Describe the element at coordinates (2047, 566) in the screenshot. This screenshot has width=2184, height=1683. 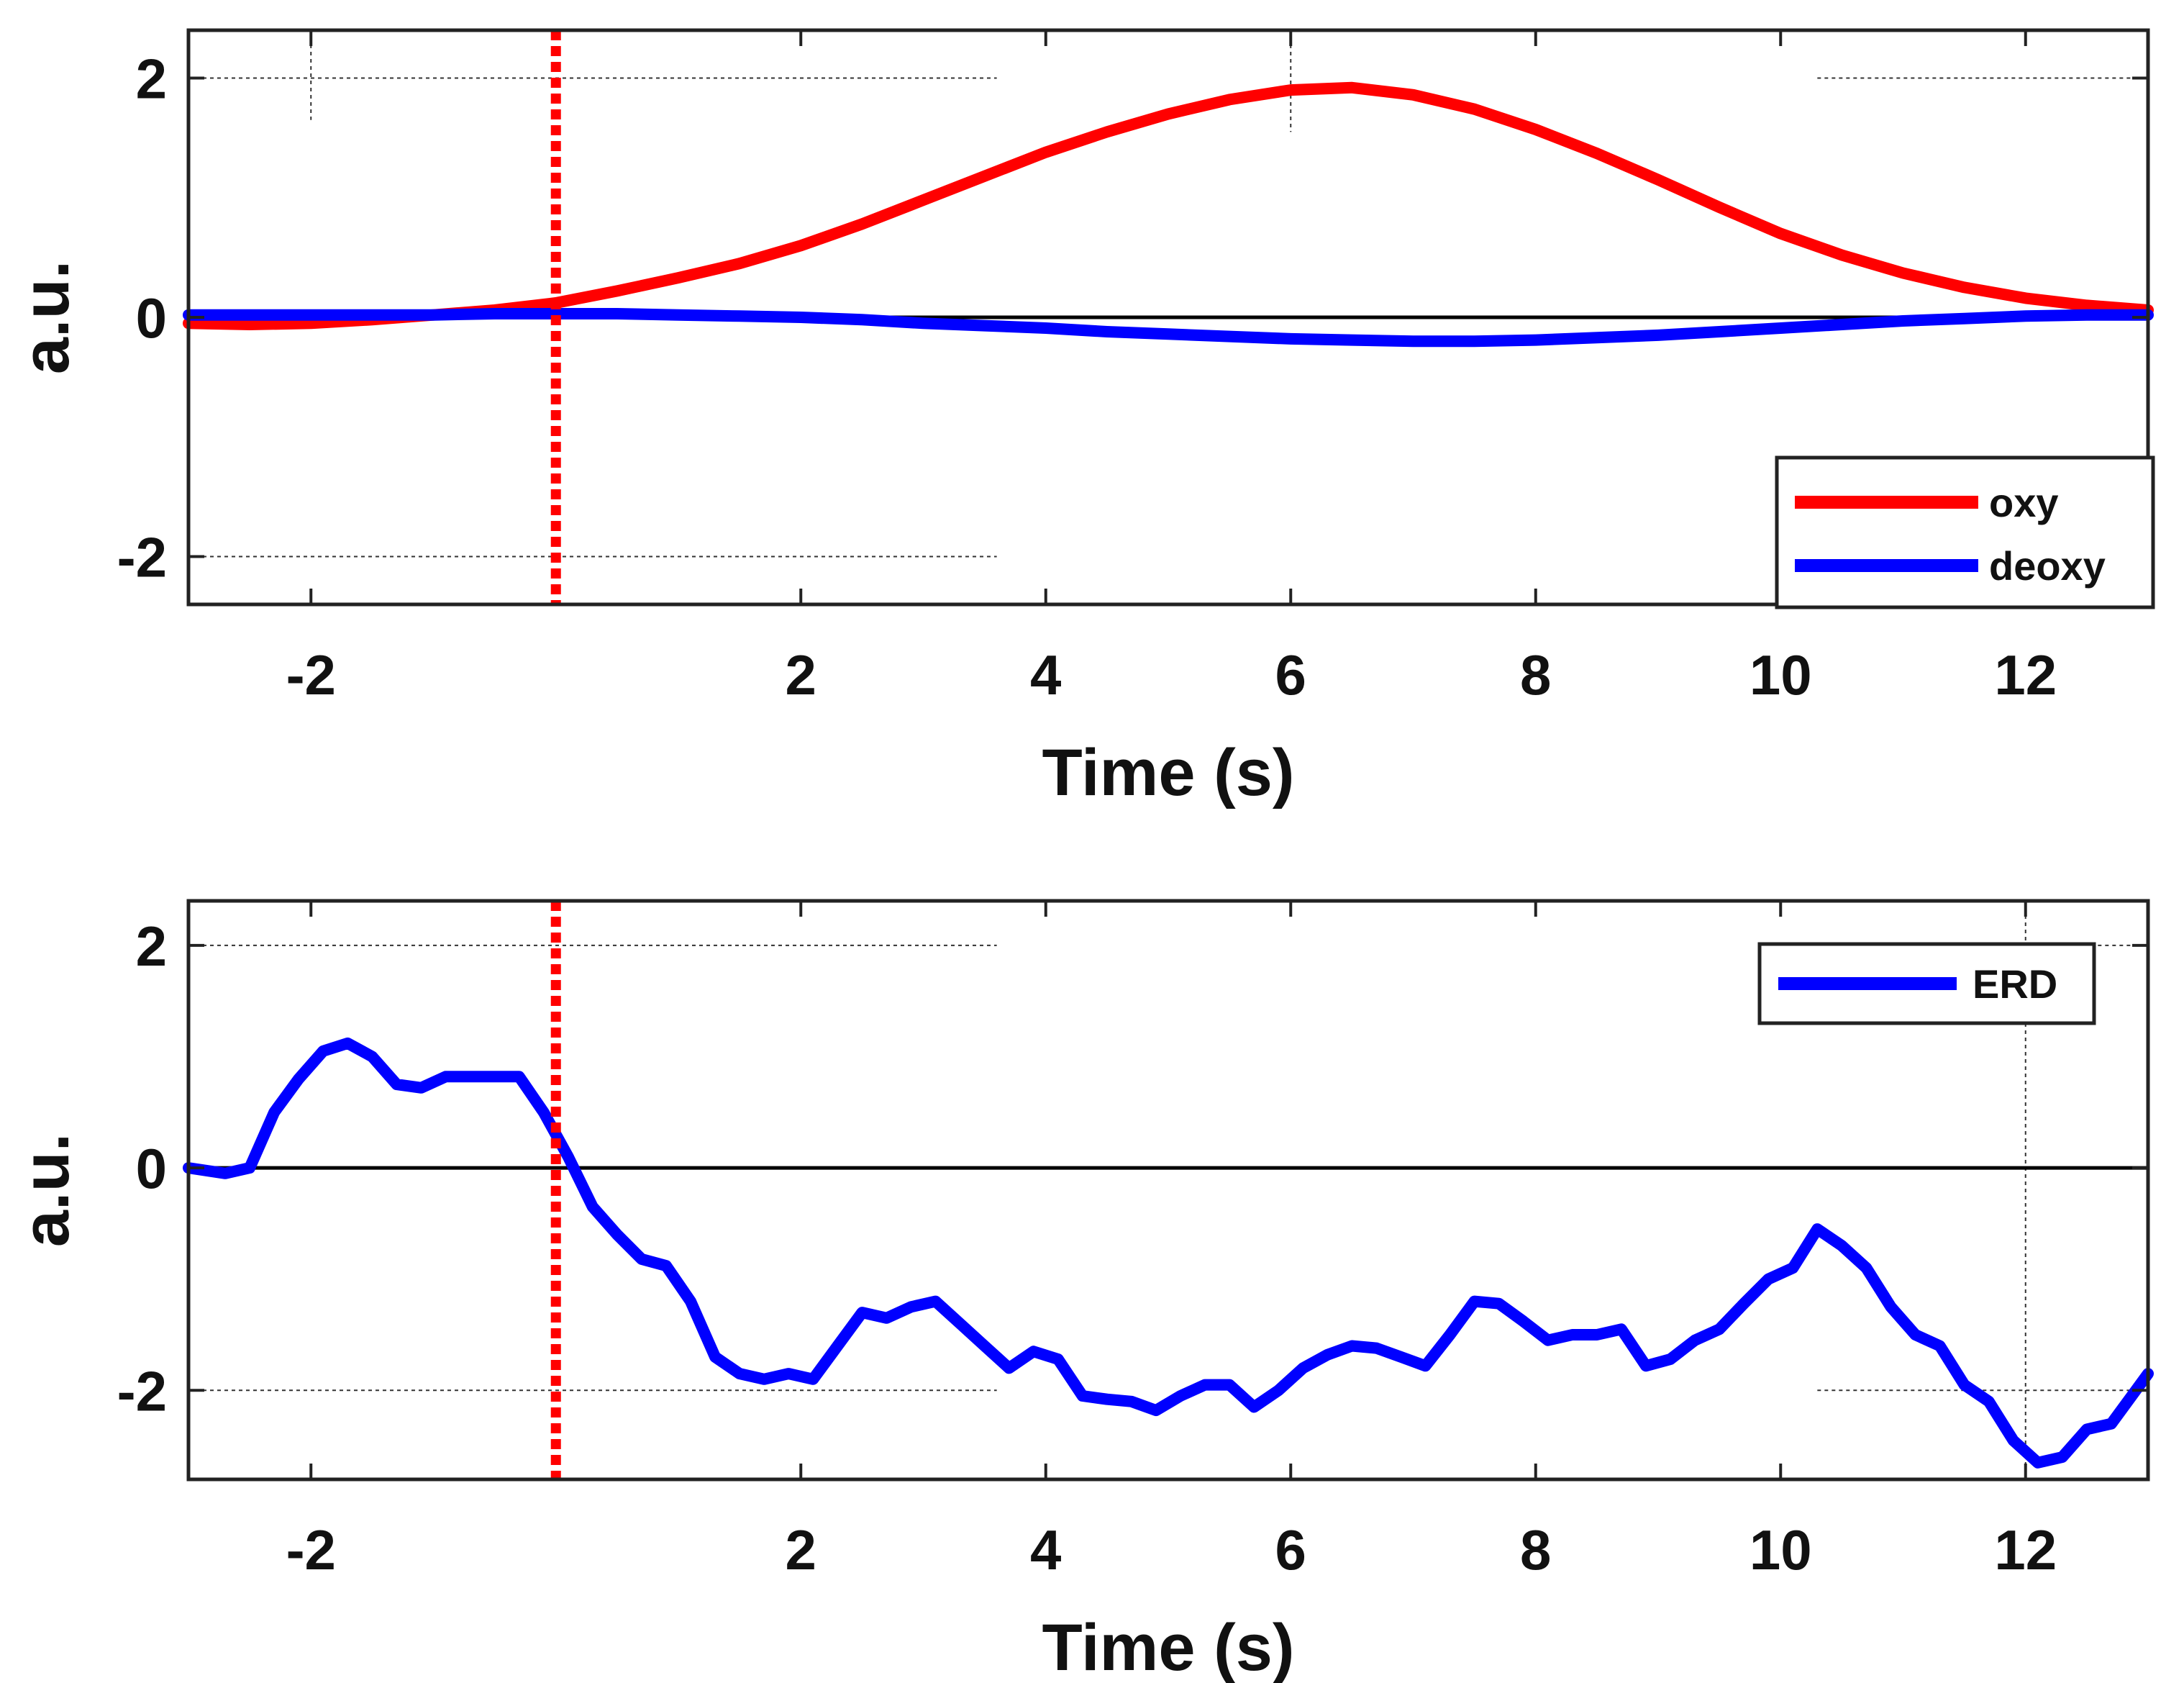
I see `legend-label-deoxy: deoxy` at that location.